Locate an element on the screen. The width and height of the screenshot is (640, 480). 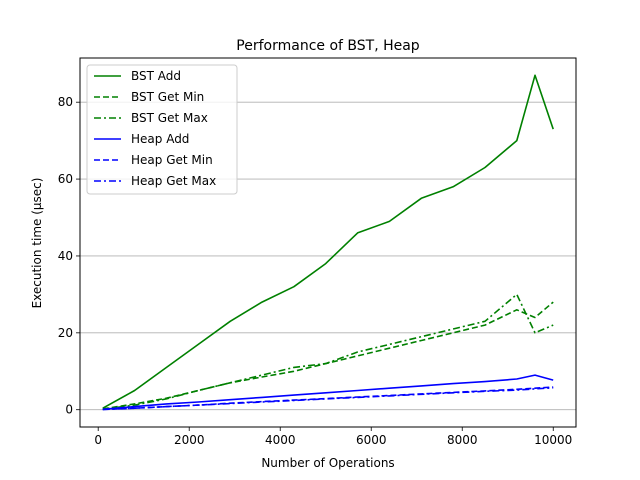
legend-label: BST Add is located at coordinates (156, 76).